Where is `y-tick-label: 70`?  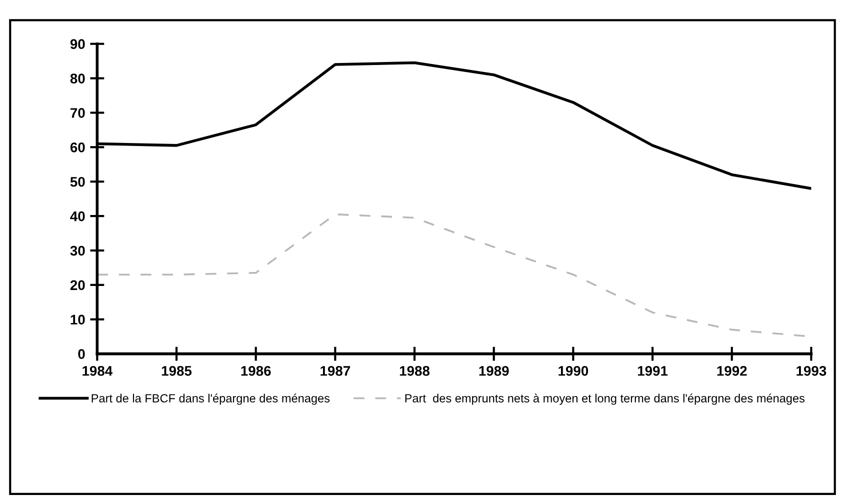 y-tick-label: 70 is located at coordinates (77, 113).